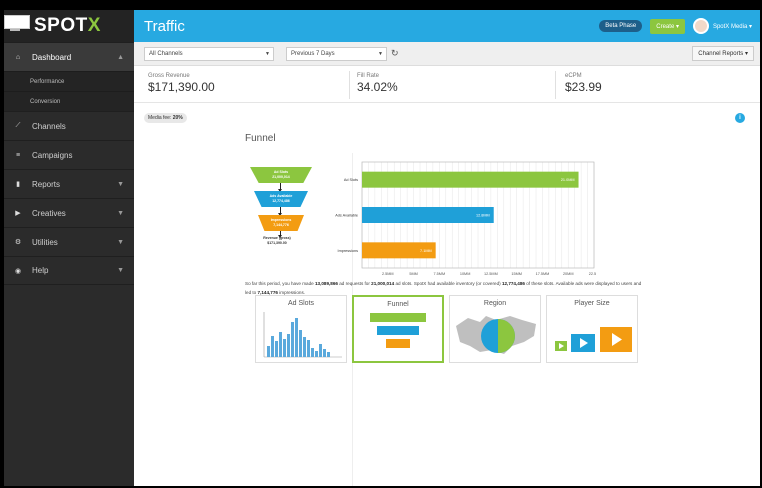 This screenshot has height=488, width=762. Describe the element at coordinates (483, 216) in the screenshot. I see `data-label: 12.8MM` at that location.